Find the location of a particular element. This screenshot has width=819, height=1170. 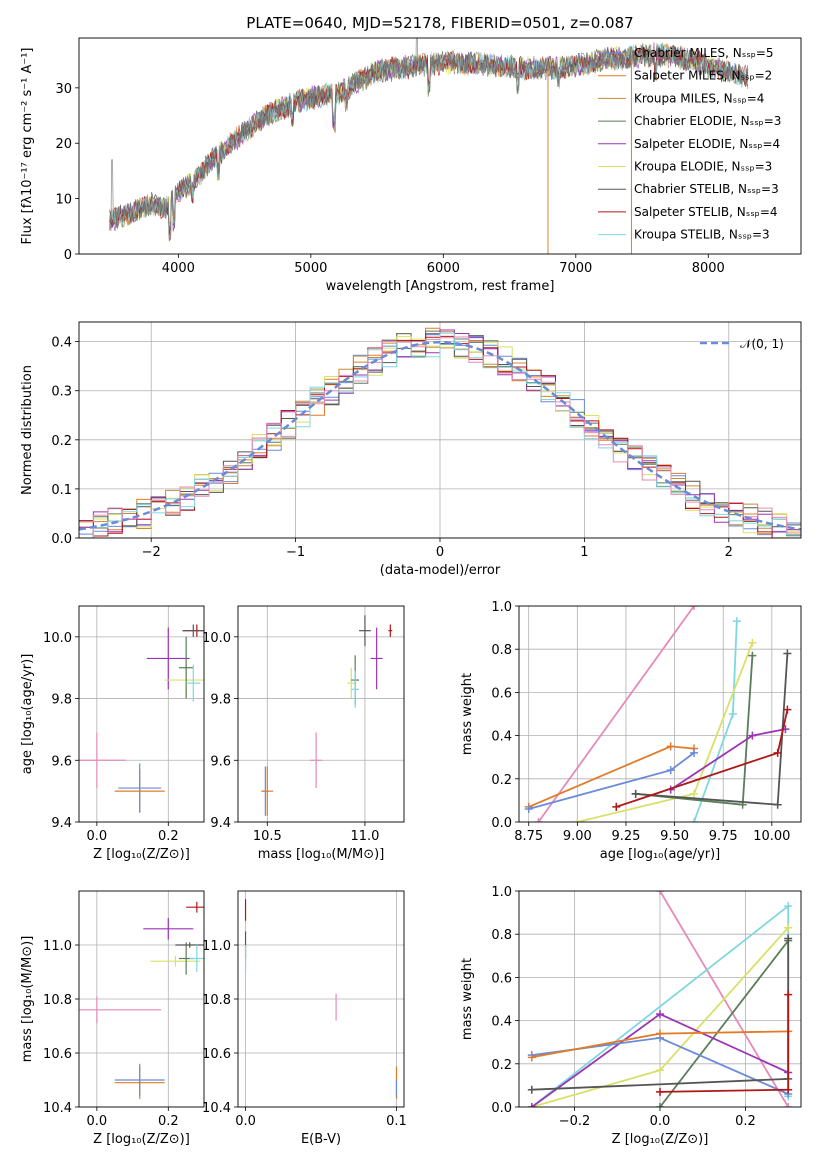

spectrum-series-line is located at coordinates (429, 135).